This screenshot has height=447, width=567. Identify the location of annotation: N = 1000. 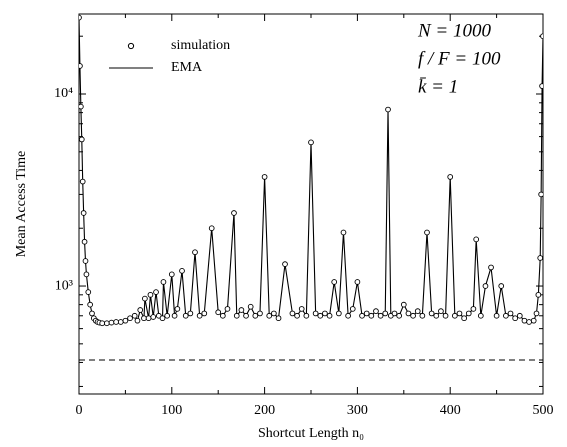
(454, 30).